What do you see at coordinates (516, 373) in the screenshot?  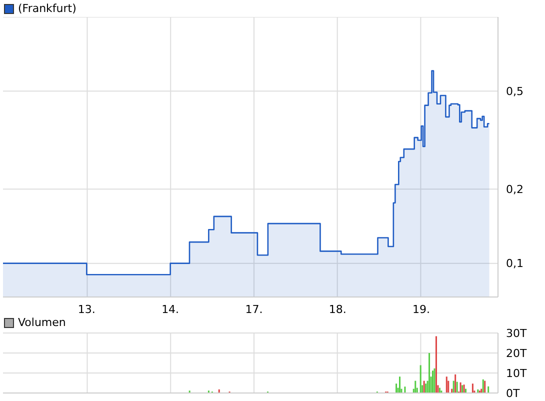 I see `y-tick-label: 10T` at bounding box center [516, 373].